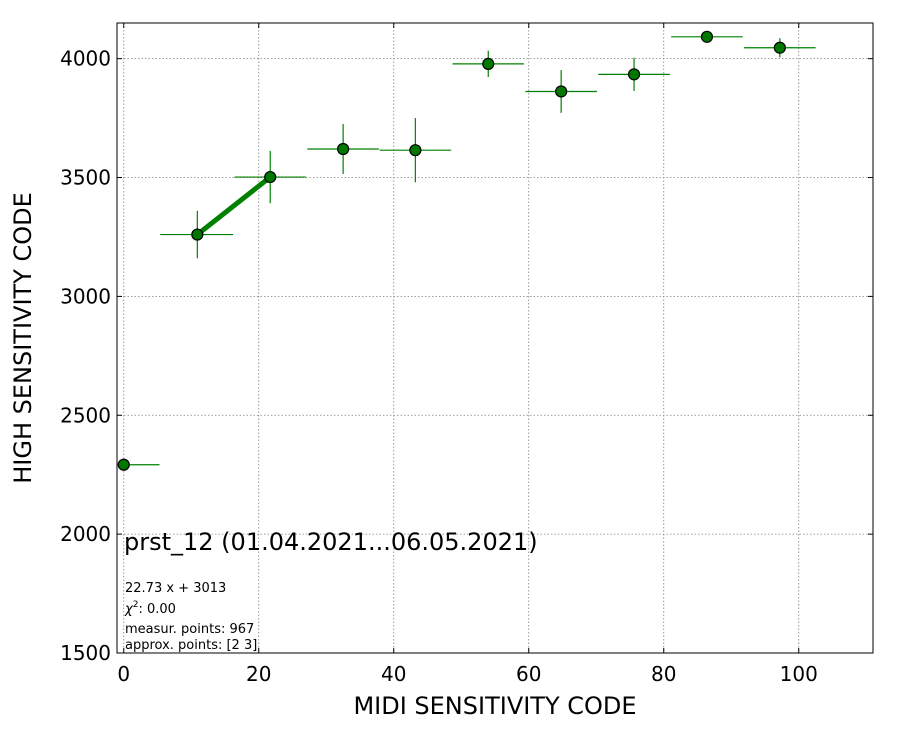 Image resolution: width=900 pixels, height=750 pixels. I want to click on x-tick-label: 80, so click(663, 674).